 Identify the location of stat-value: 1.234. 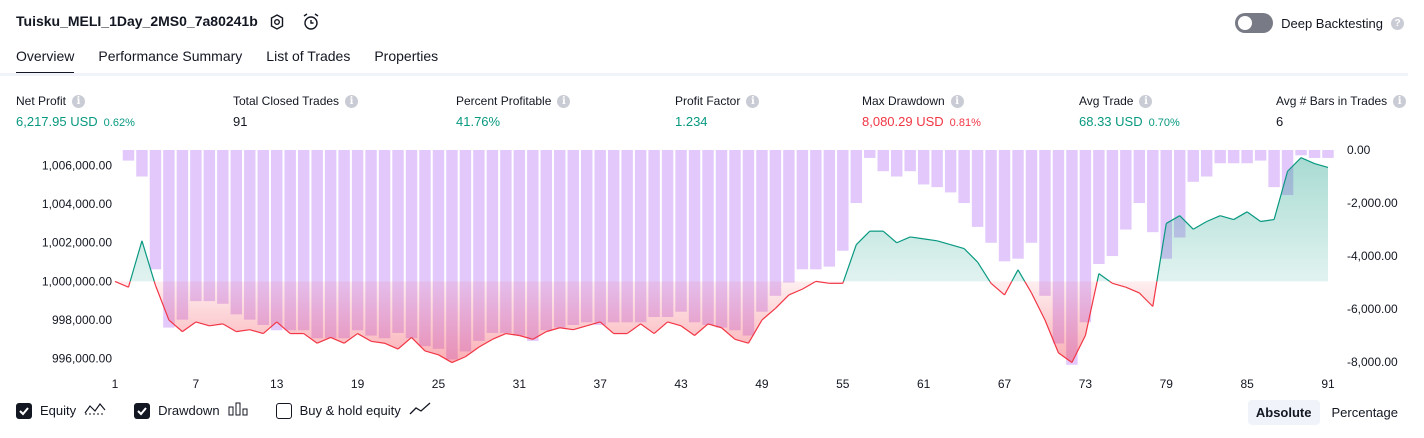
(691, 121).